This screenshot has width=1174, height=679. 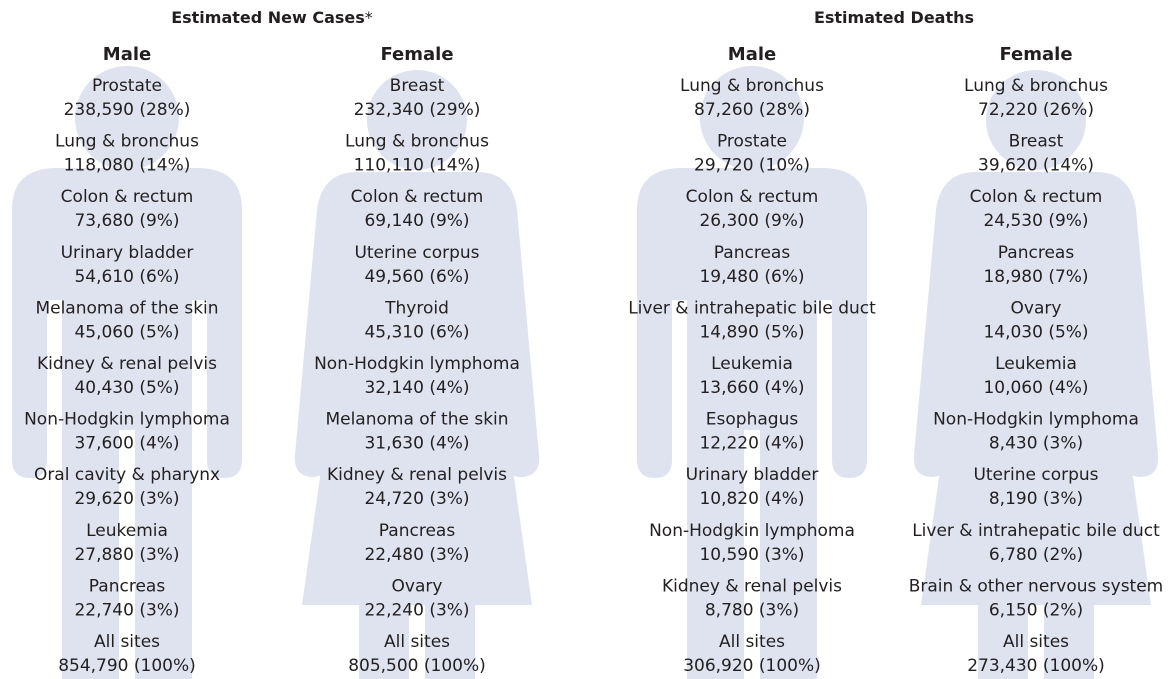 I want to click on site-value: 22,240 (3%), so click(x=416, y=610).